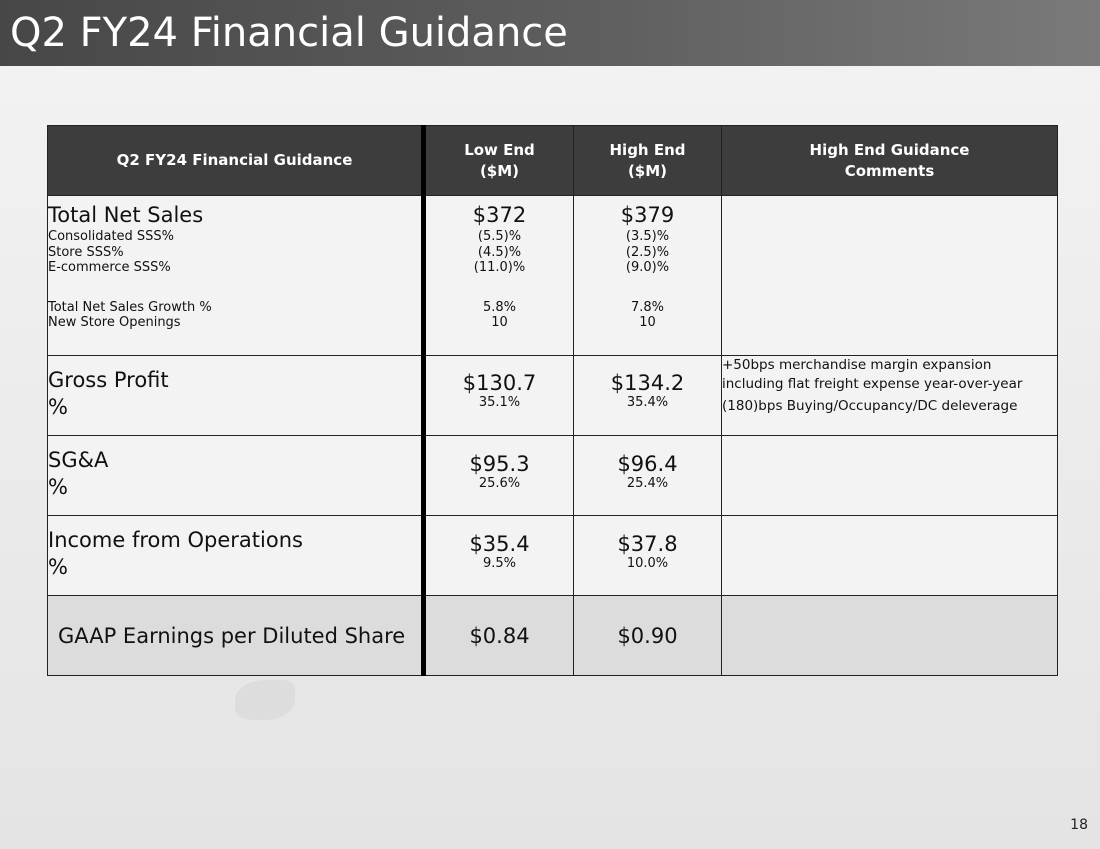 The height and width of the screenshot is (849, 1100). I want to click on income-ops-low-pct: 9.5%, so click(499, 563).